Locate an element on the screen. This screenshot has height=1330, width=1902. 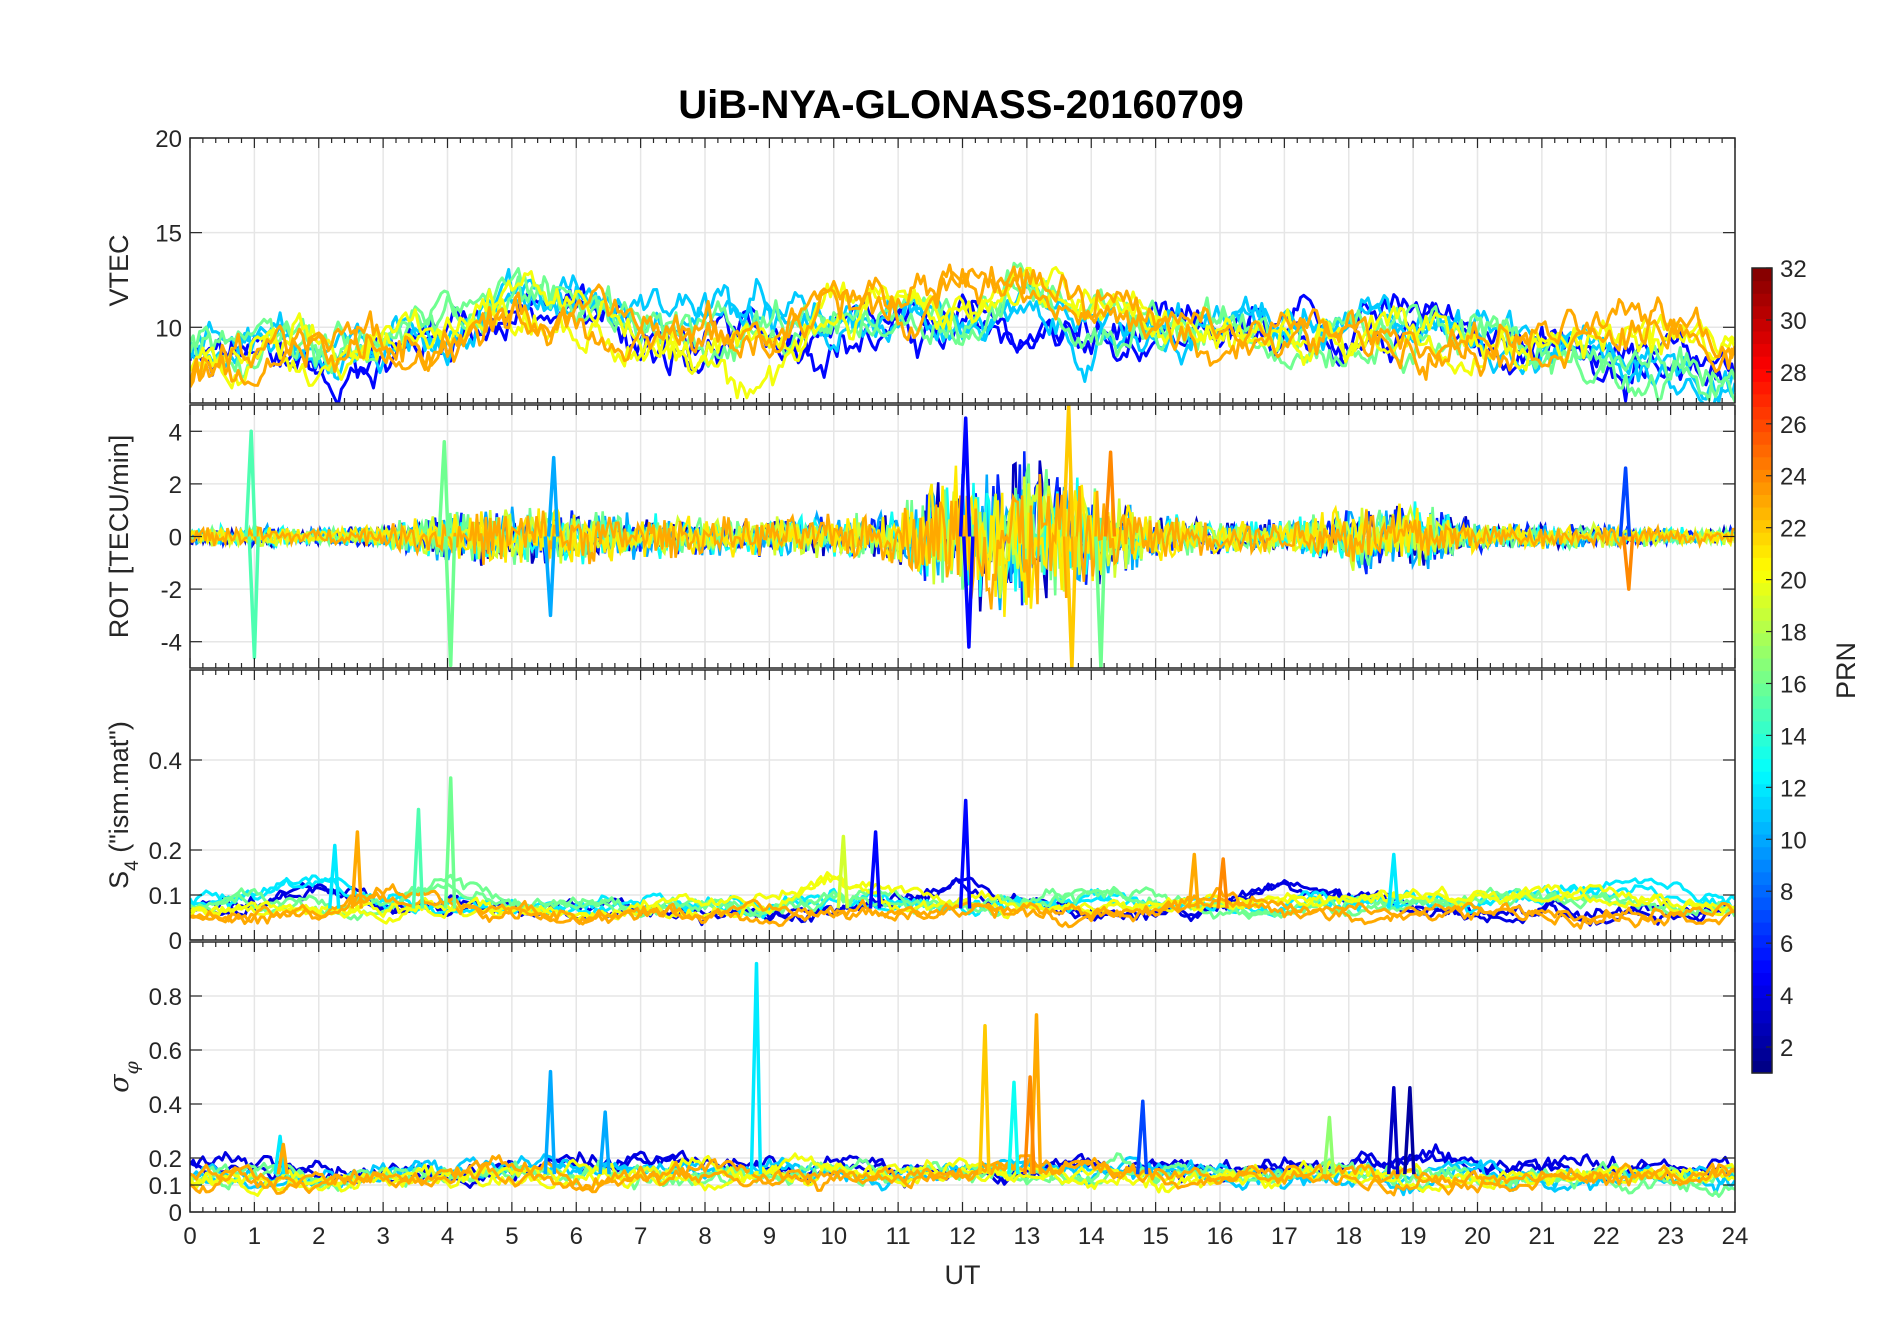
colorbar-tick-label: 10 is located at coordinates (1793, 840).